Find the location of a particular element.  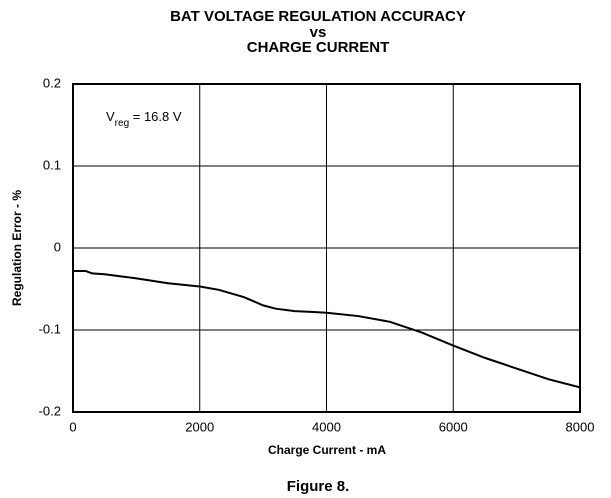

chart-title: BAT VOLTAGE REGULATION ACCURACY is located at coordinates (318, 16).